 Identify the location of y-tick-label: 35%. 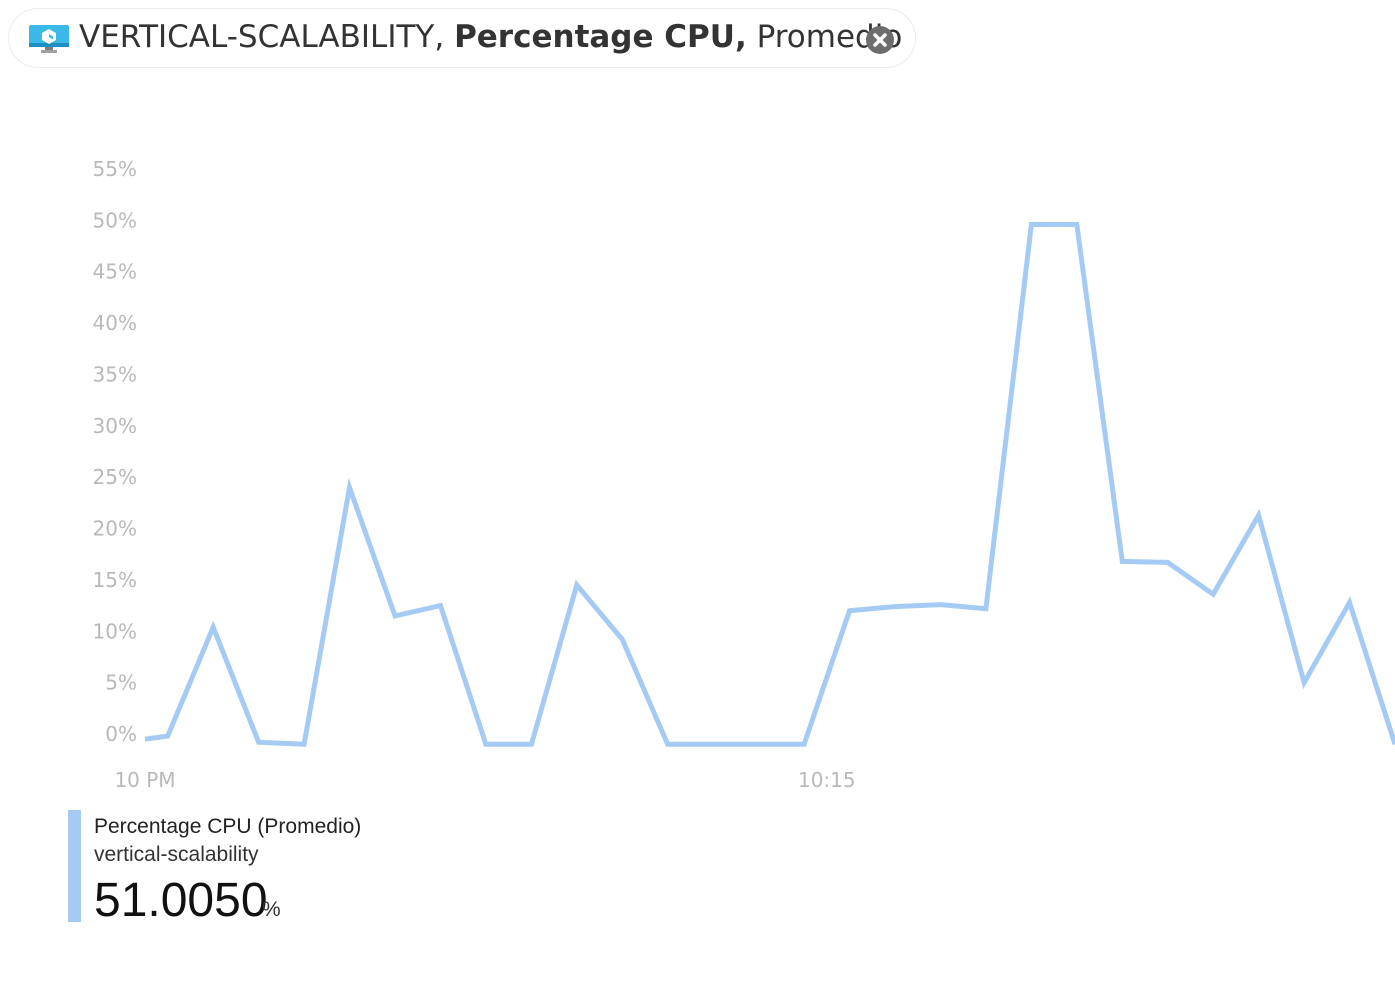
(115, 374).